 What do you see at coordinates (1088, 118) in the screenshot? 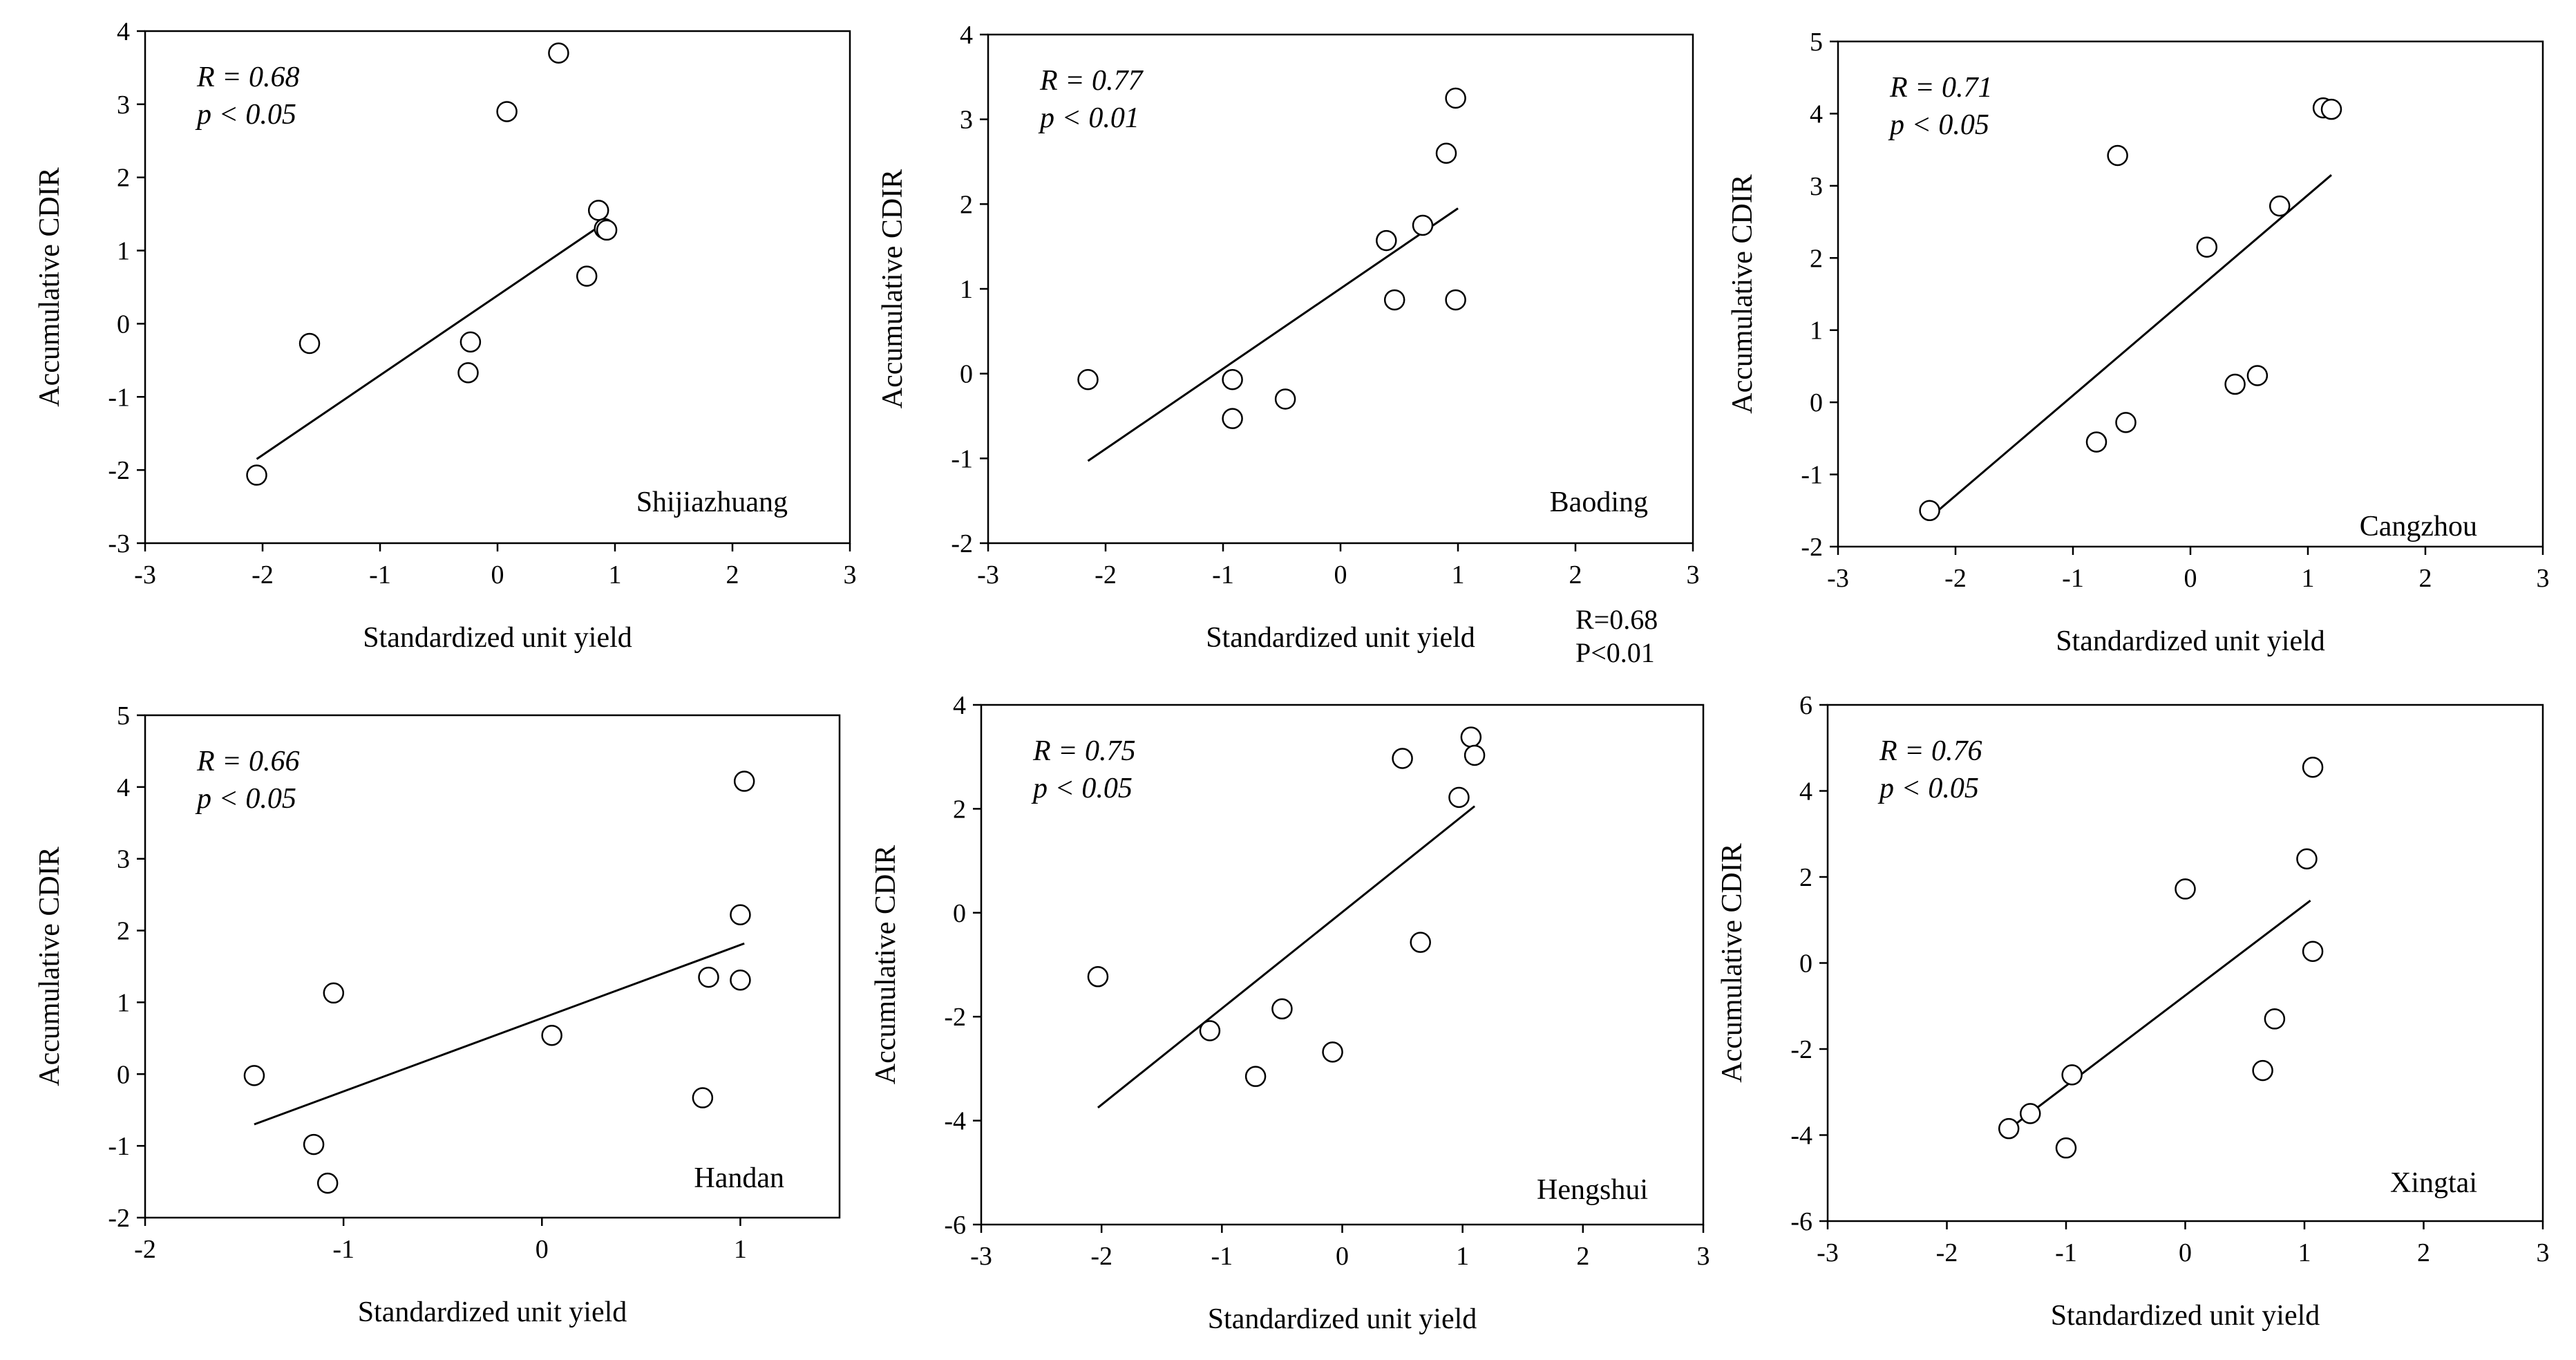
I see `p-value: p < 0.01` at bounding box center [1088, 118].